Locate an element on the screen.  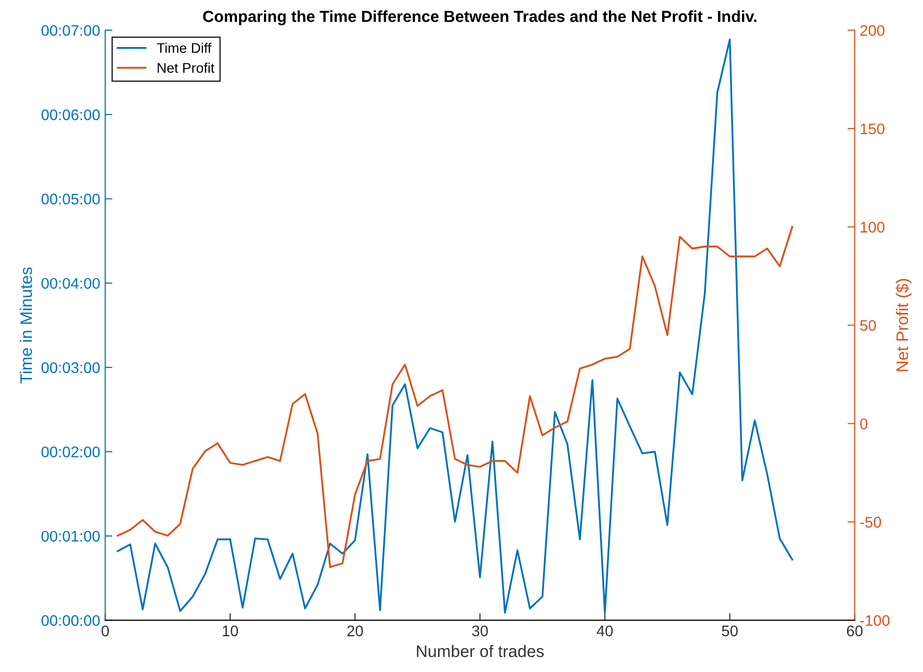
chart-title: Comparing the Time Difference Between Trades and the Net Profit - Indiv. is located at coordinates (479, 18).